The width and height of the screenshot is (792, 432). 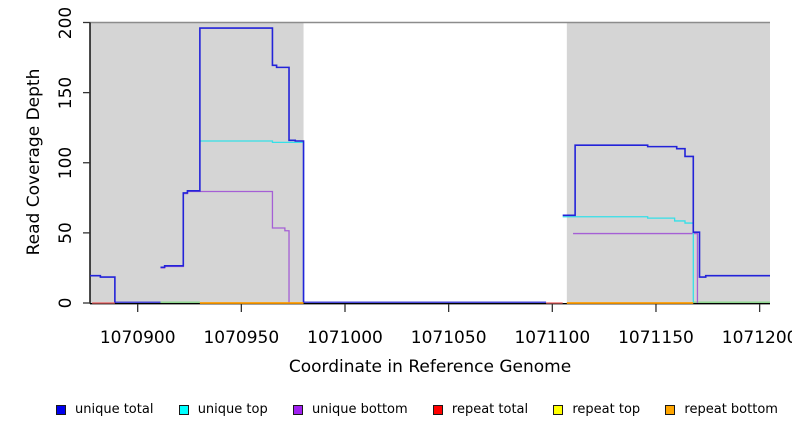 I want to click on y-tick-label: 150, so click(x=66, y=92).